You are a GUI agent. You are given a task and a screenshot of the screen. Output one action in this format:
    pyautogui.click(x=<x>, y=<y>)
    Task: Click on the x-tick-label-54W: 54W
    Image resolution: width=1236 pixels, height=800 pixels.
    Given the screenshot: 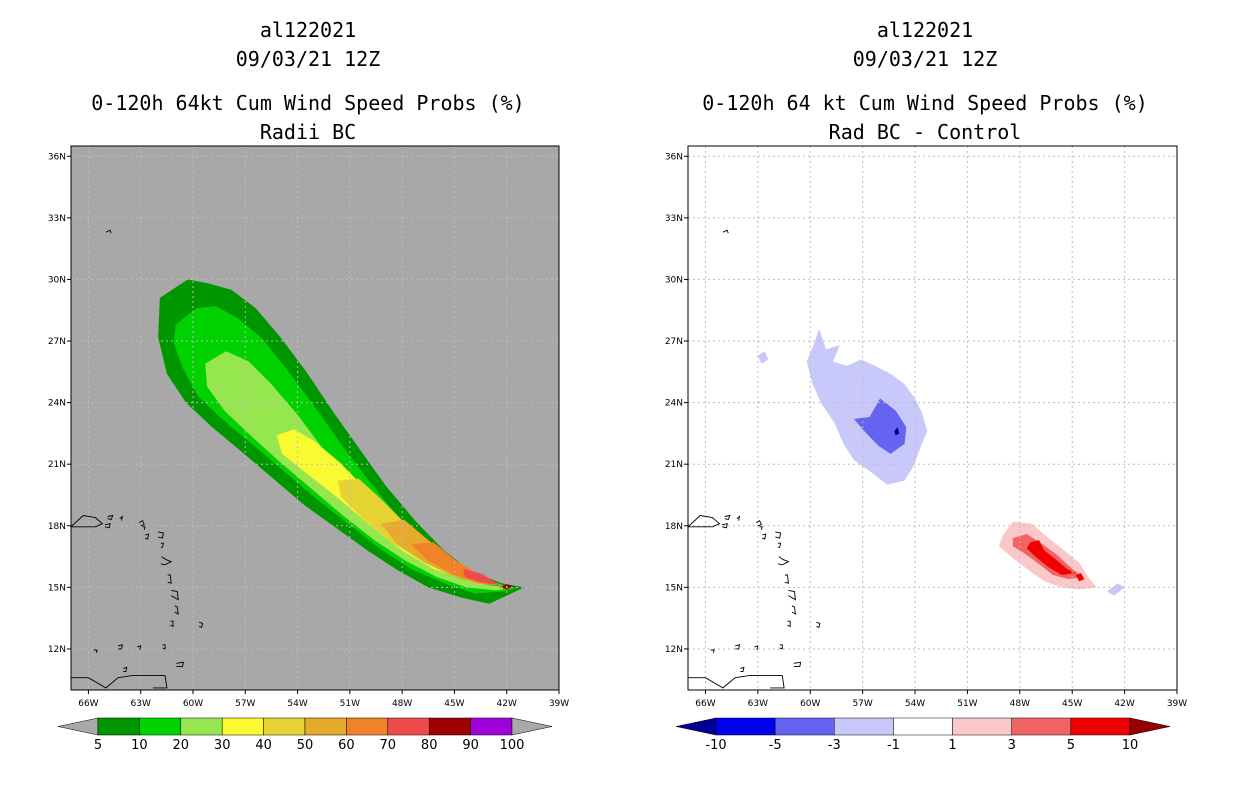 What is the action you would take?
    pyautogui.click(x=915, y=704)
    